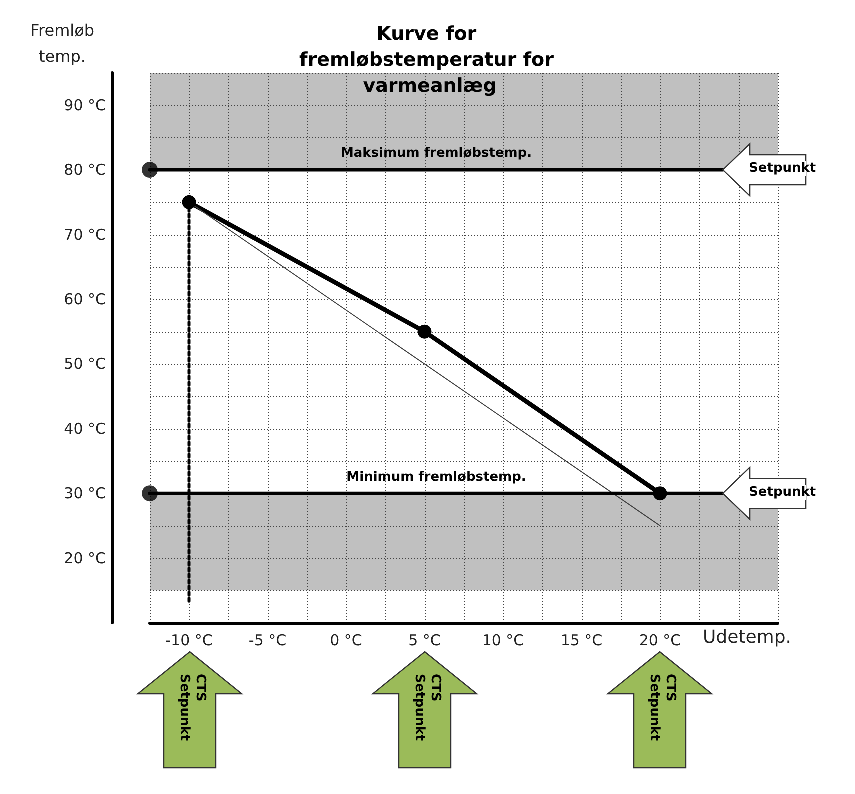 The image size is (855, 794). Describe the element at coordinates (85, 170) in the screenshot. I see `y-tick-label: 80 °C` at that location.